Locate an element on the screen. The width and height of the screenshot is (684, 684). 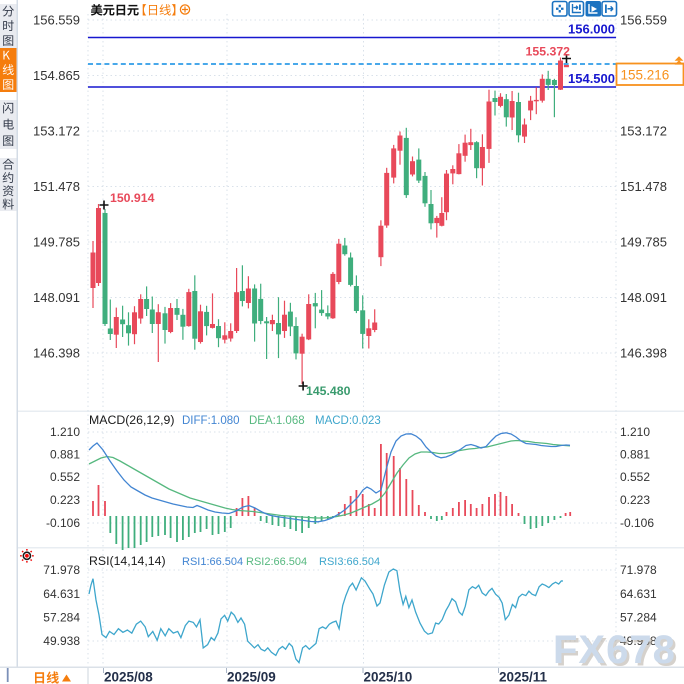
svg-text: 155.216 is located at coordinates (645, 75).